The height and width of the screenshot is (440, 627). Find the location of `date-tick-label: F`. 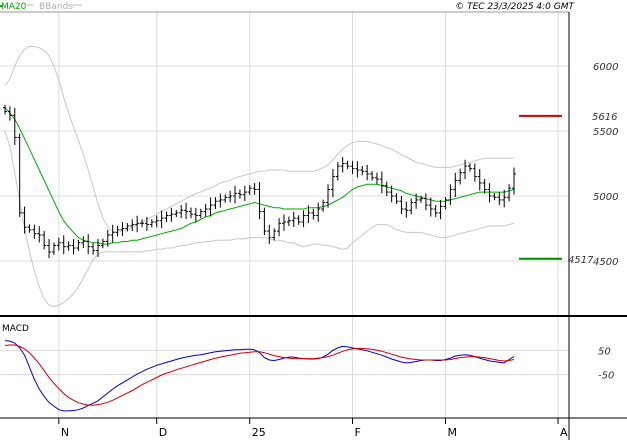

date-tick-label: F is located at coordinates (357, 432).